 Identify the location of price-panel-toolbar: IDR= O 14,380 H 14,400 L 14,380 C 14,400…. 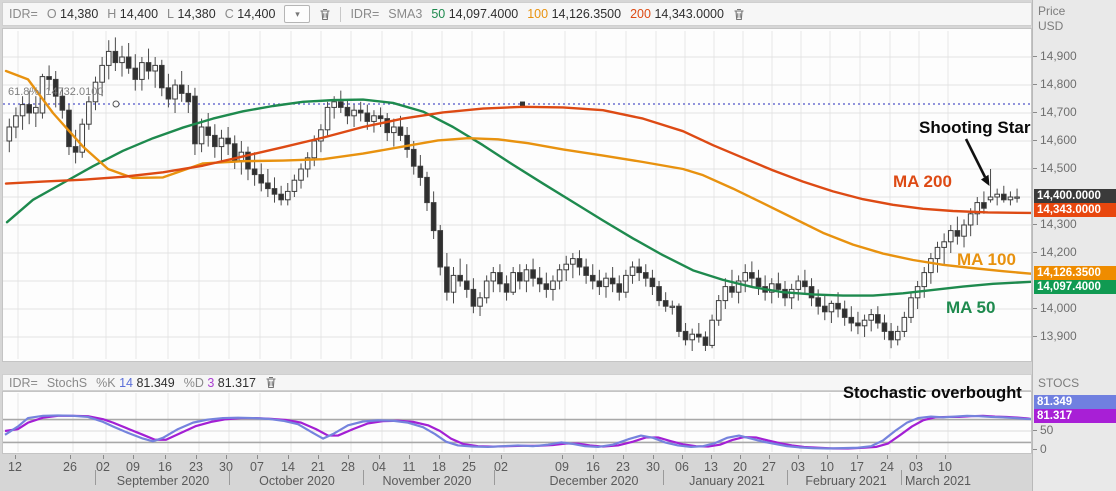
(517, 14).